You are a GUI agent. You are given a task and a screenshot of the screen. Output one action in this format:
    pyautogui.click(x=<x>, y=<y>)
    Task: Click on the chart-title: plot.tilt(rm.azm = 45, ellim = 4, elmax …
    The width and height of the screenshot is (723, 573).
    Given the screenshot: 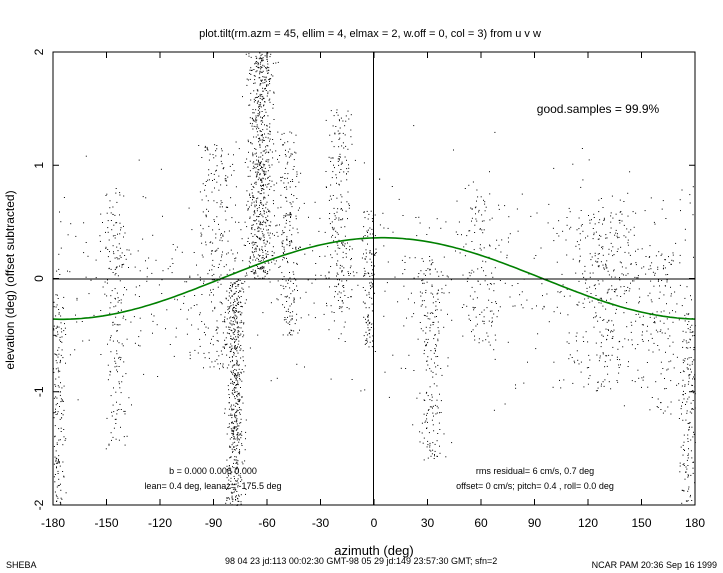 What is the action you would take?
    pyautogui.click(x=370, y=34)
    